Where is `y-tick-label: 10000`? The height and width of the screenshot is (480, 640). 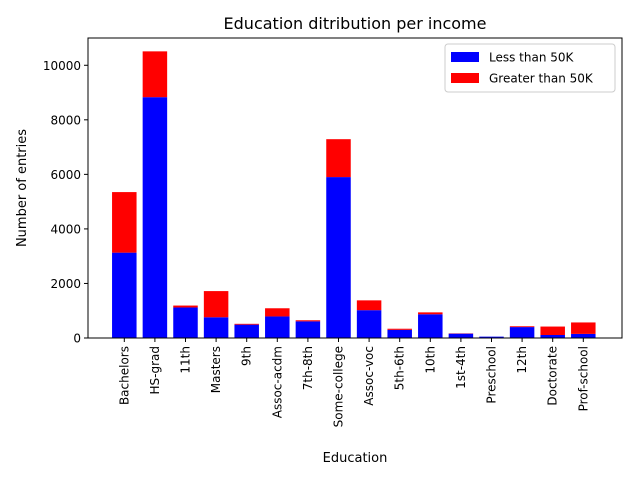 y-tick-label: 10000 is located at coordinates (62, 66).